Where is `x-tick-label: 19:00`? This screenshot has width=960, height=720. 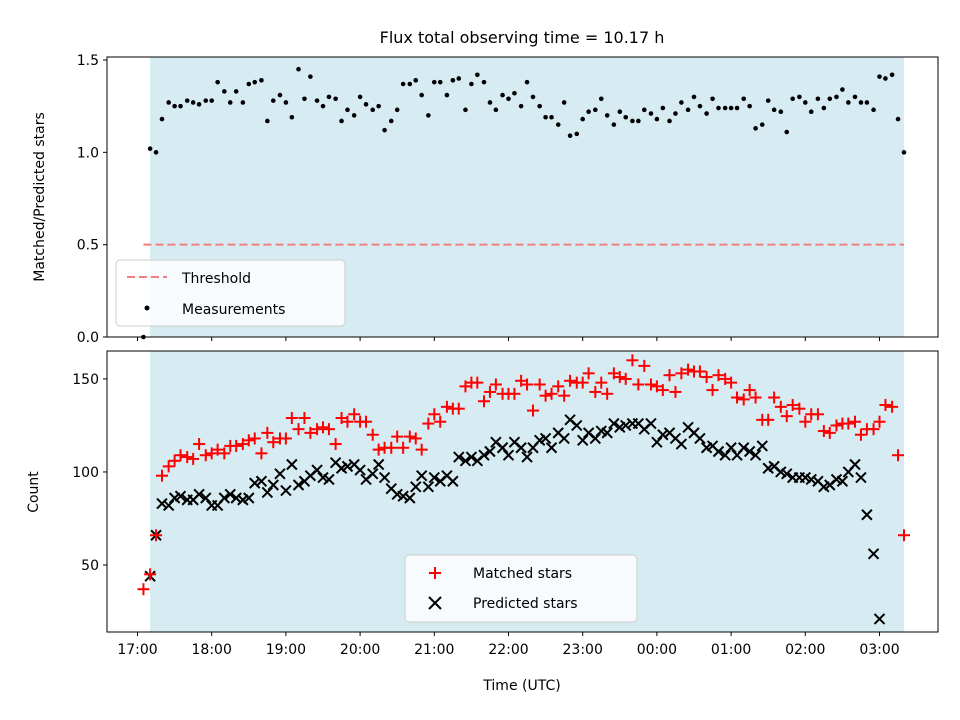 x-tick-label: 19:00 is located at coordinates (286, 650).